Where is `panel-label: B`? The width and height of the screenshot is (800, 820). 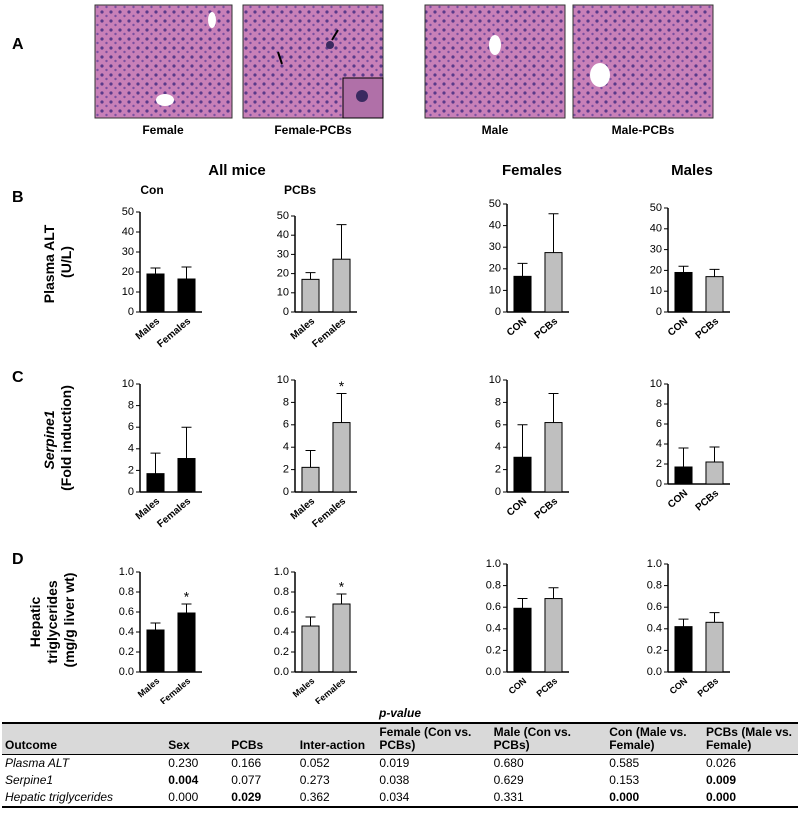 panel-label: B is located at coordinates (18, 197).